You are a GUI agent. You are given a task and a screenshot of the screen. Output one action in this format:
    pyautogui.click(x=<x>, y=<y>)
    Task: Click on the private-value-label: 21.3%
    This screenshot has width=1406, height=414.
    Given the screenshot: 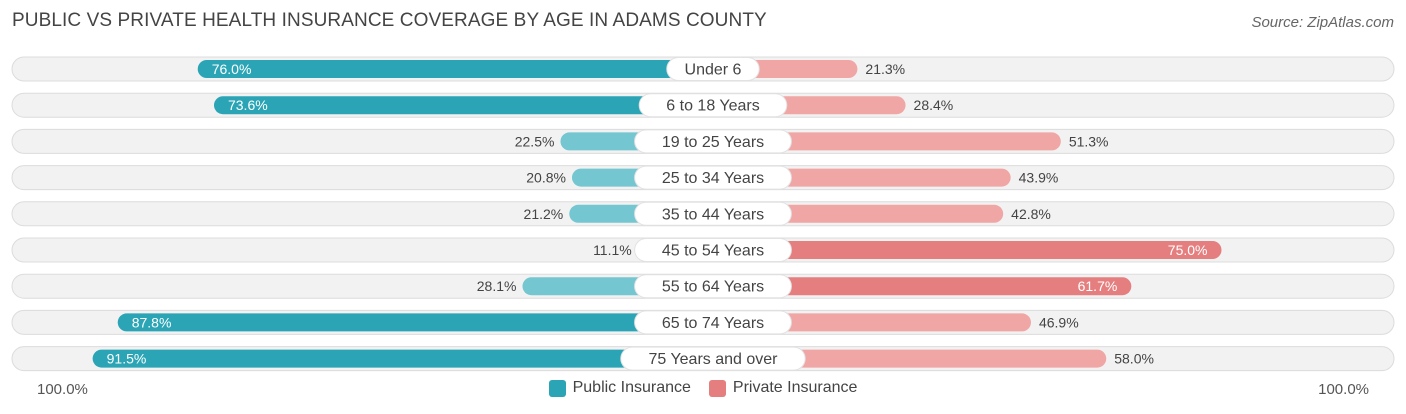 What is the action you would take?
    pyautogui.click(x=885, y=69)
    